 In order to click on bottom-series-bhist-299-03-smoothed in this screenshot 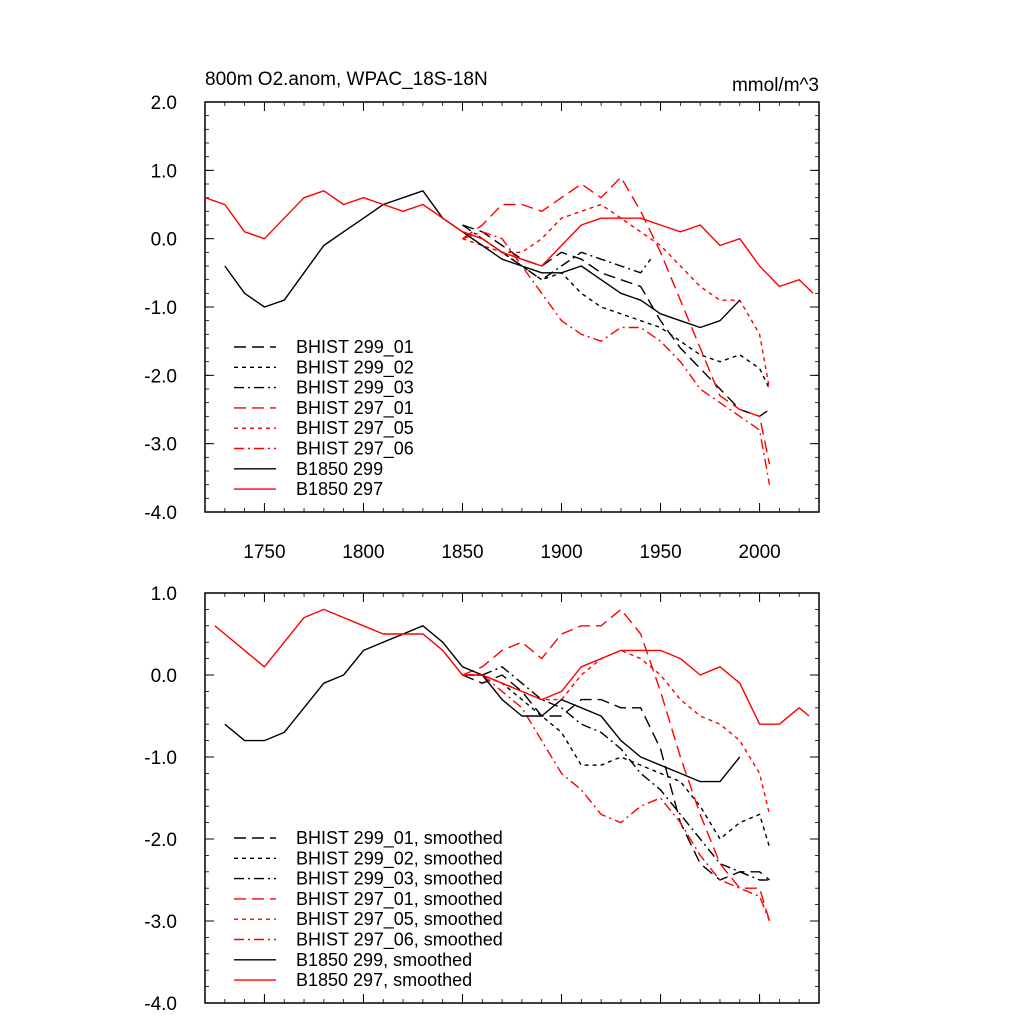, I will do `click(616, 773)`.